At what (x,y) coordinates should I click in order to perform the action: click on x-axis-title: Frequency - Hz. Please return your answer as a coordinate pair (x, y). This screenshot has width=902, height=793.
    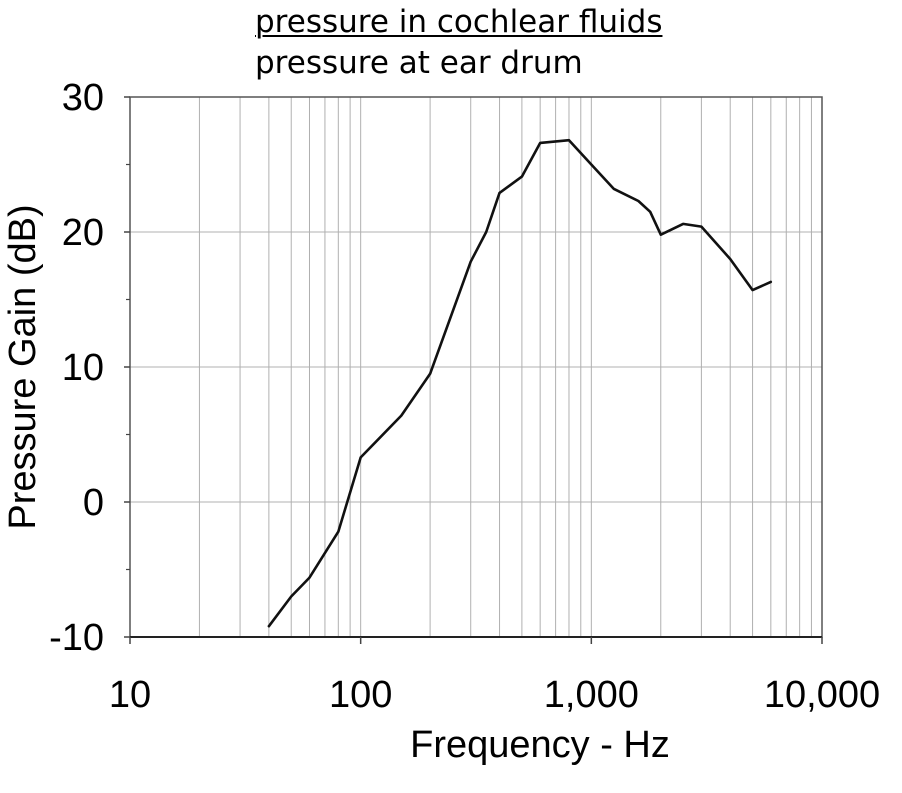
    Looking at the image, I should click on (540, 745).